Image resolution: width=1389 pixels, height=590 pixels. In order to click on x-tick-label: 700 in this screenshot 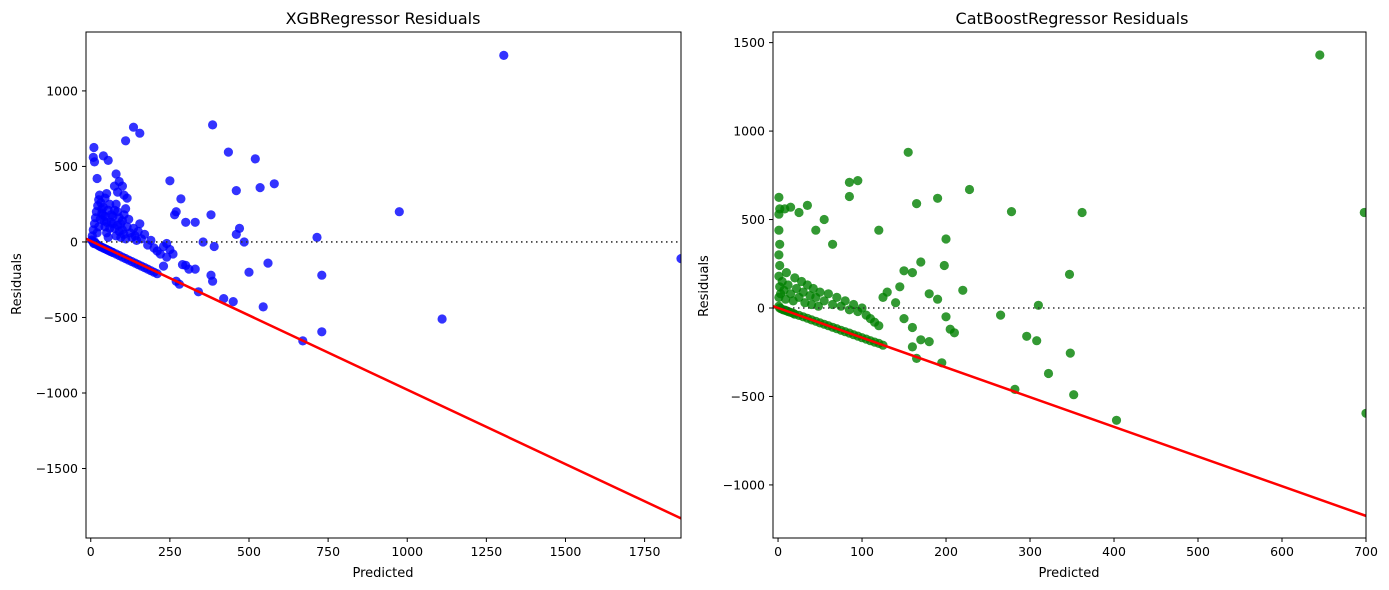, I will do `click(1366, 551)`.